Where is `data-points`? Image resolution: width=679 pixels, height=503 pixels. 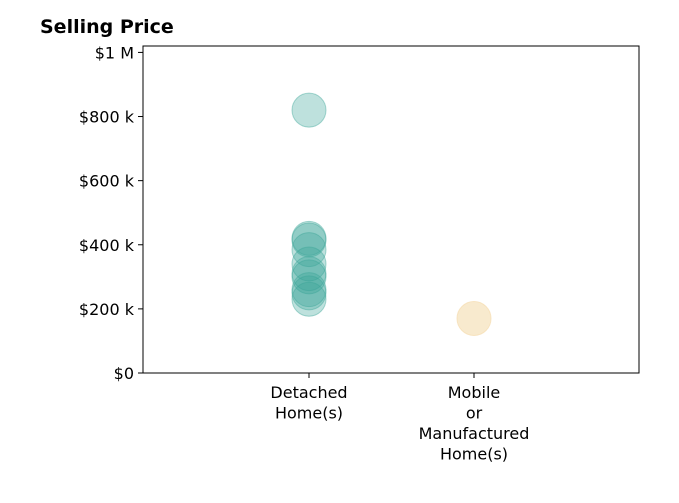
data-points is located at coordinates (391, 214).